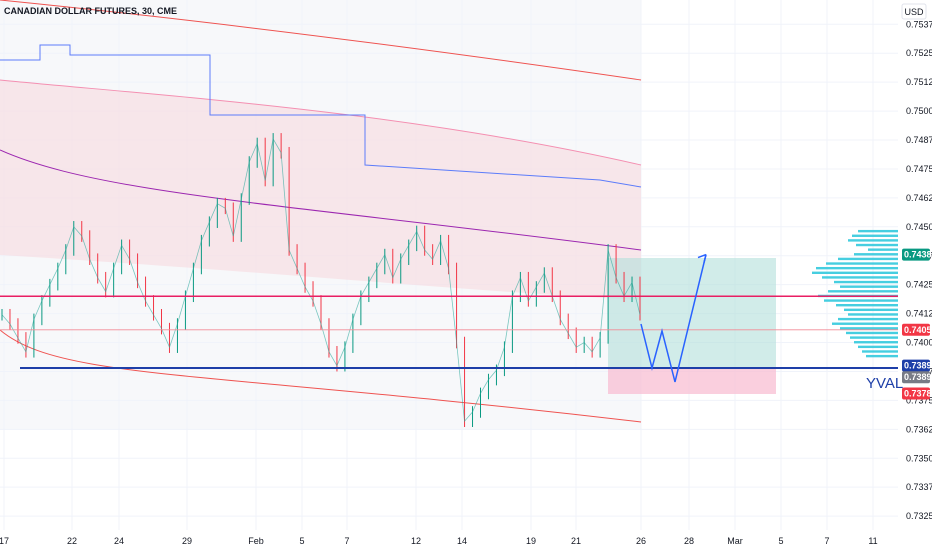 This screenshot has height=550, width=932. What do you see at coordinates (321, 40) in the screenshot?
I see `upper-band-outer` at bounding box center [321, 40].